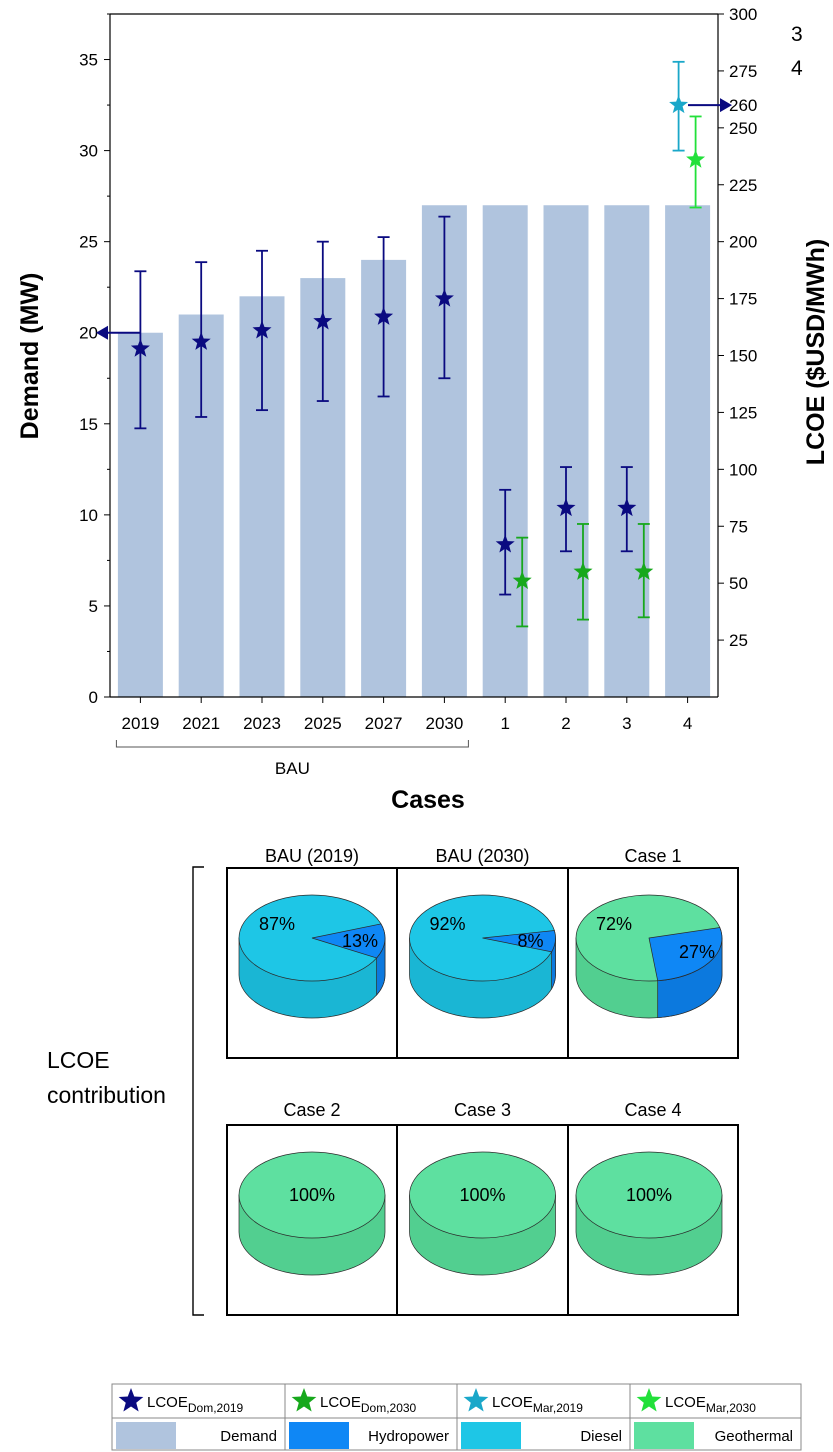 The image size is (833, 1452). Describe the element at coordinates (428, 800) in the screenshot. I see `x-axis-title: Cases` at that location.